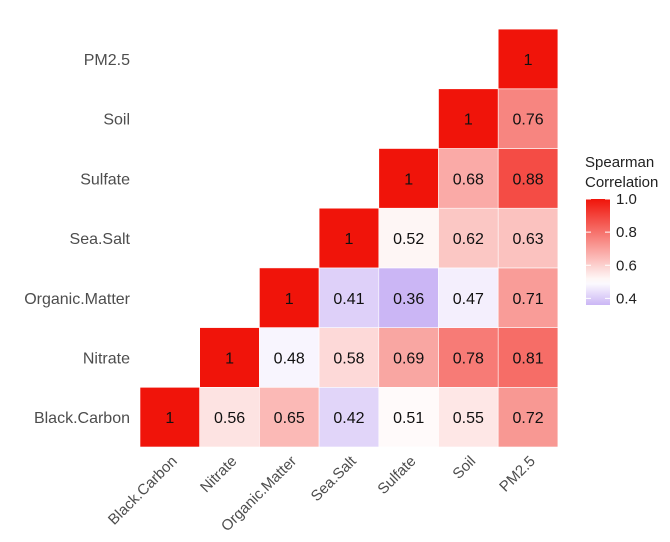 The height and width of the screenshot is (542, 670). What do you see at coordinates (348, 299) in the screenshot?
I see `cell-value-label: 0.41` at bounding box center [348, 299].